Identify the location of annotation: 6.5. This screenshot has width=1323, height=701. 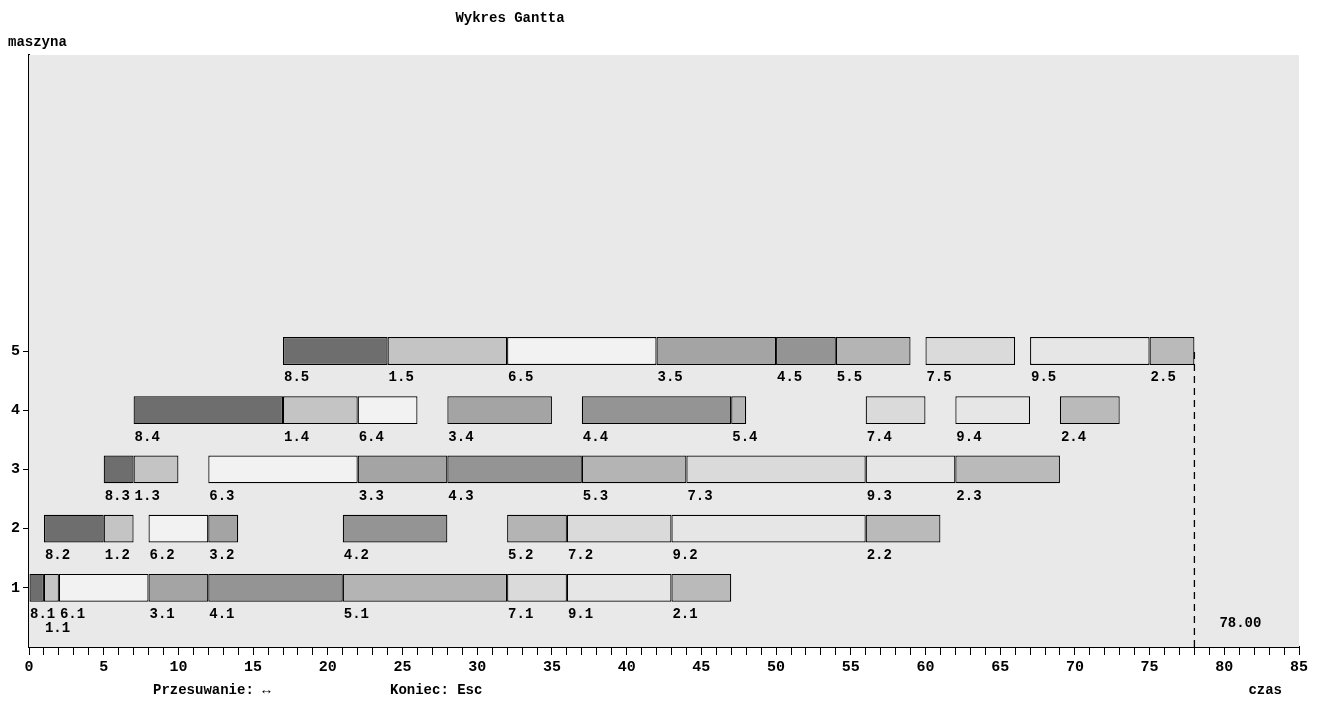
(521, 377).